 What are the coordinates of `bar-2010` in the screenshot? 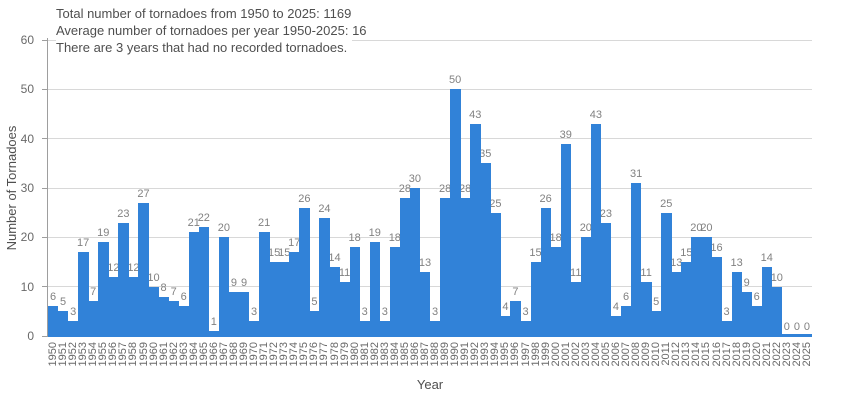 It's located at (656, 323).